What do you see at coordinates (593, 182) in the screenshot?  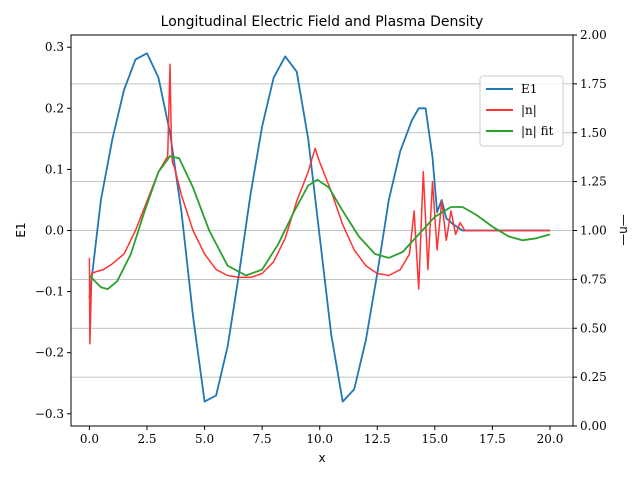 I see `right-tick-label-5: 1.25` at bounding box center [593, 182].